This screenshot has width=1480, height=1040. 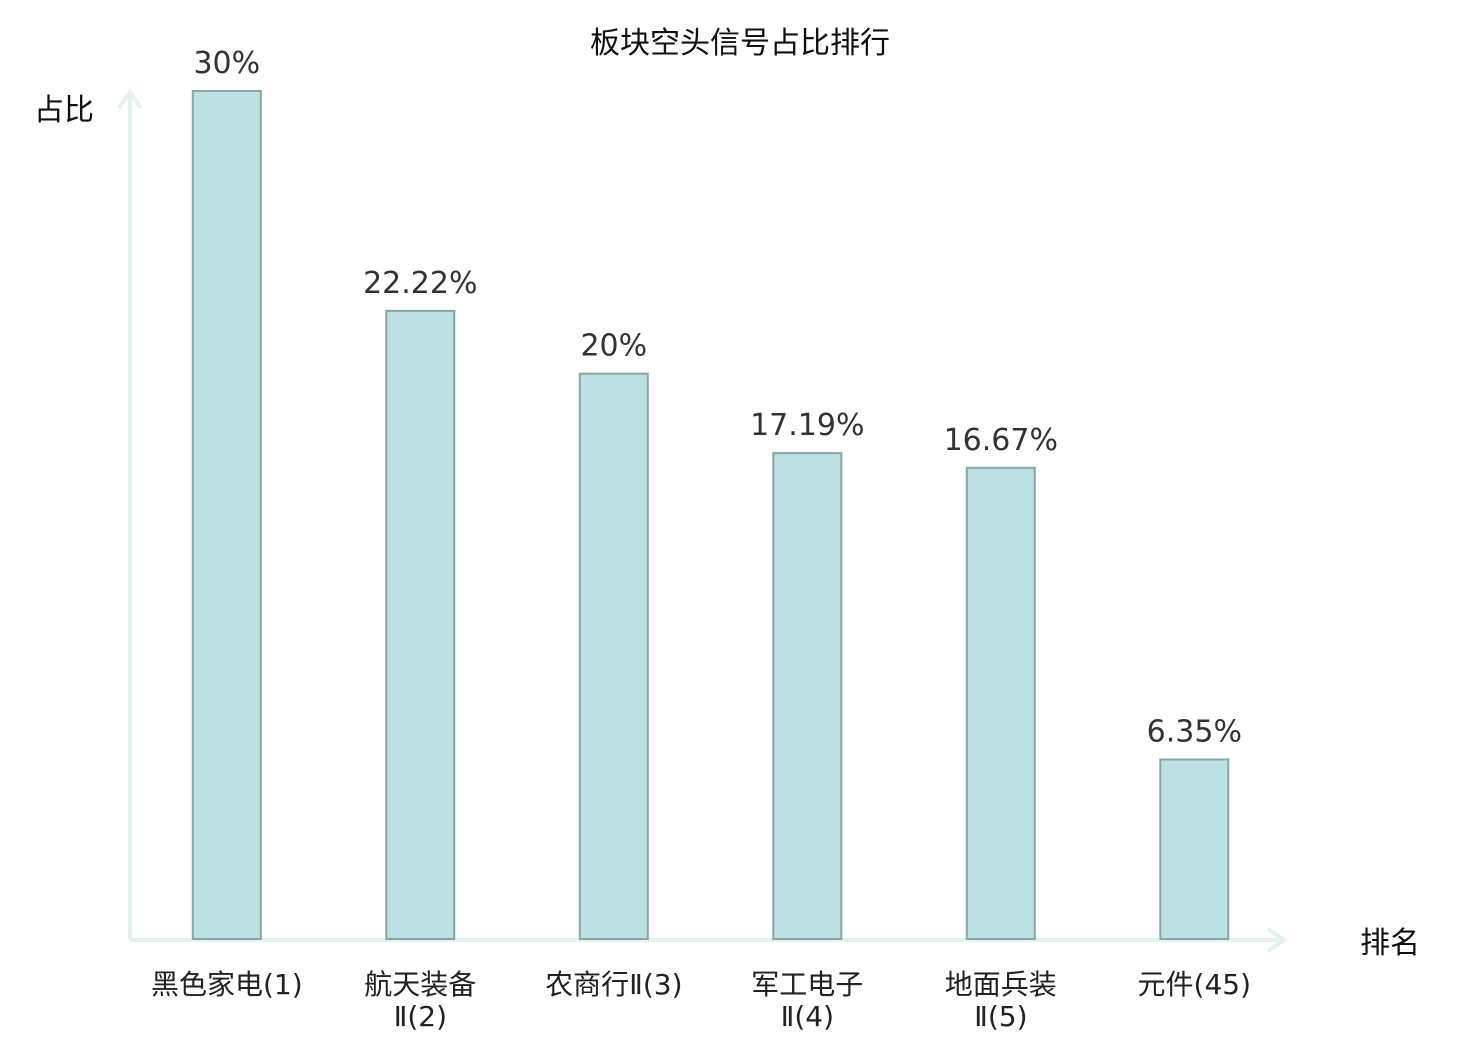 I want to click on y-axis-arrow-icon, so click(x=130, y=99).